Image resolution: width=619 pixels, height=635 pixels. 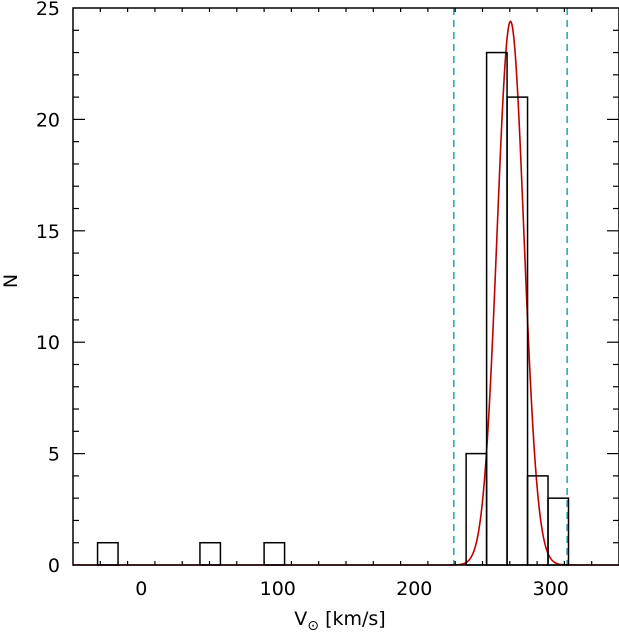 I want to click on y-tick-label: 25, so click(x=48, y=10).